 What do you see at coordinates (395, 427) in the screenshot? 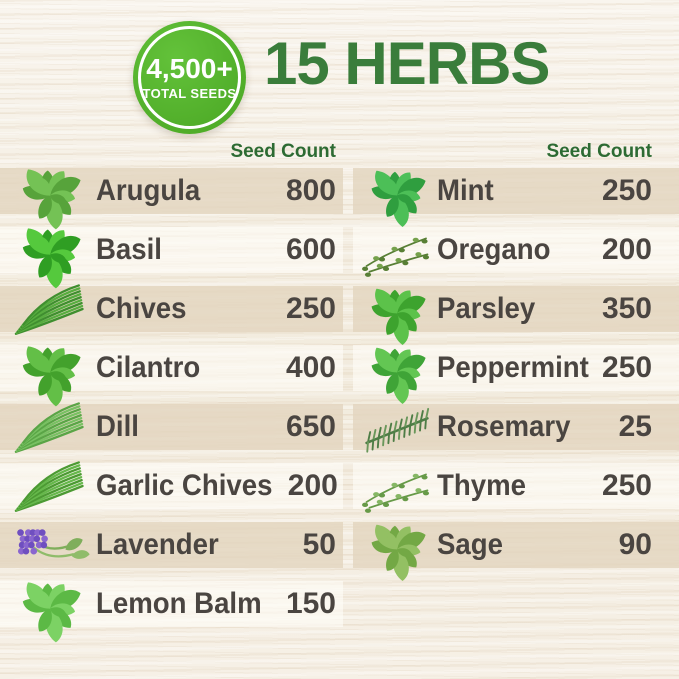
I see `rosemary-icon` at bounding box center [395, 427].